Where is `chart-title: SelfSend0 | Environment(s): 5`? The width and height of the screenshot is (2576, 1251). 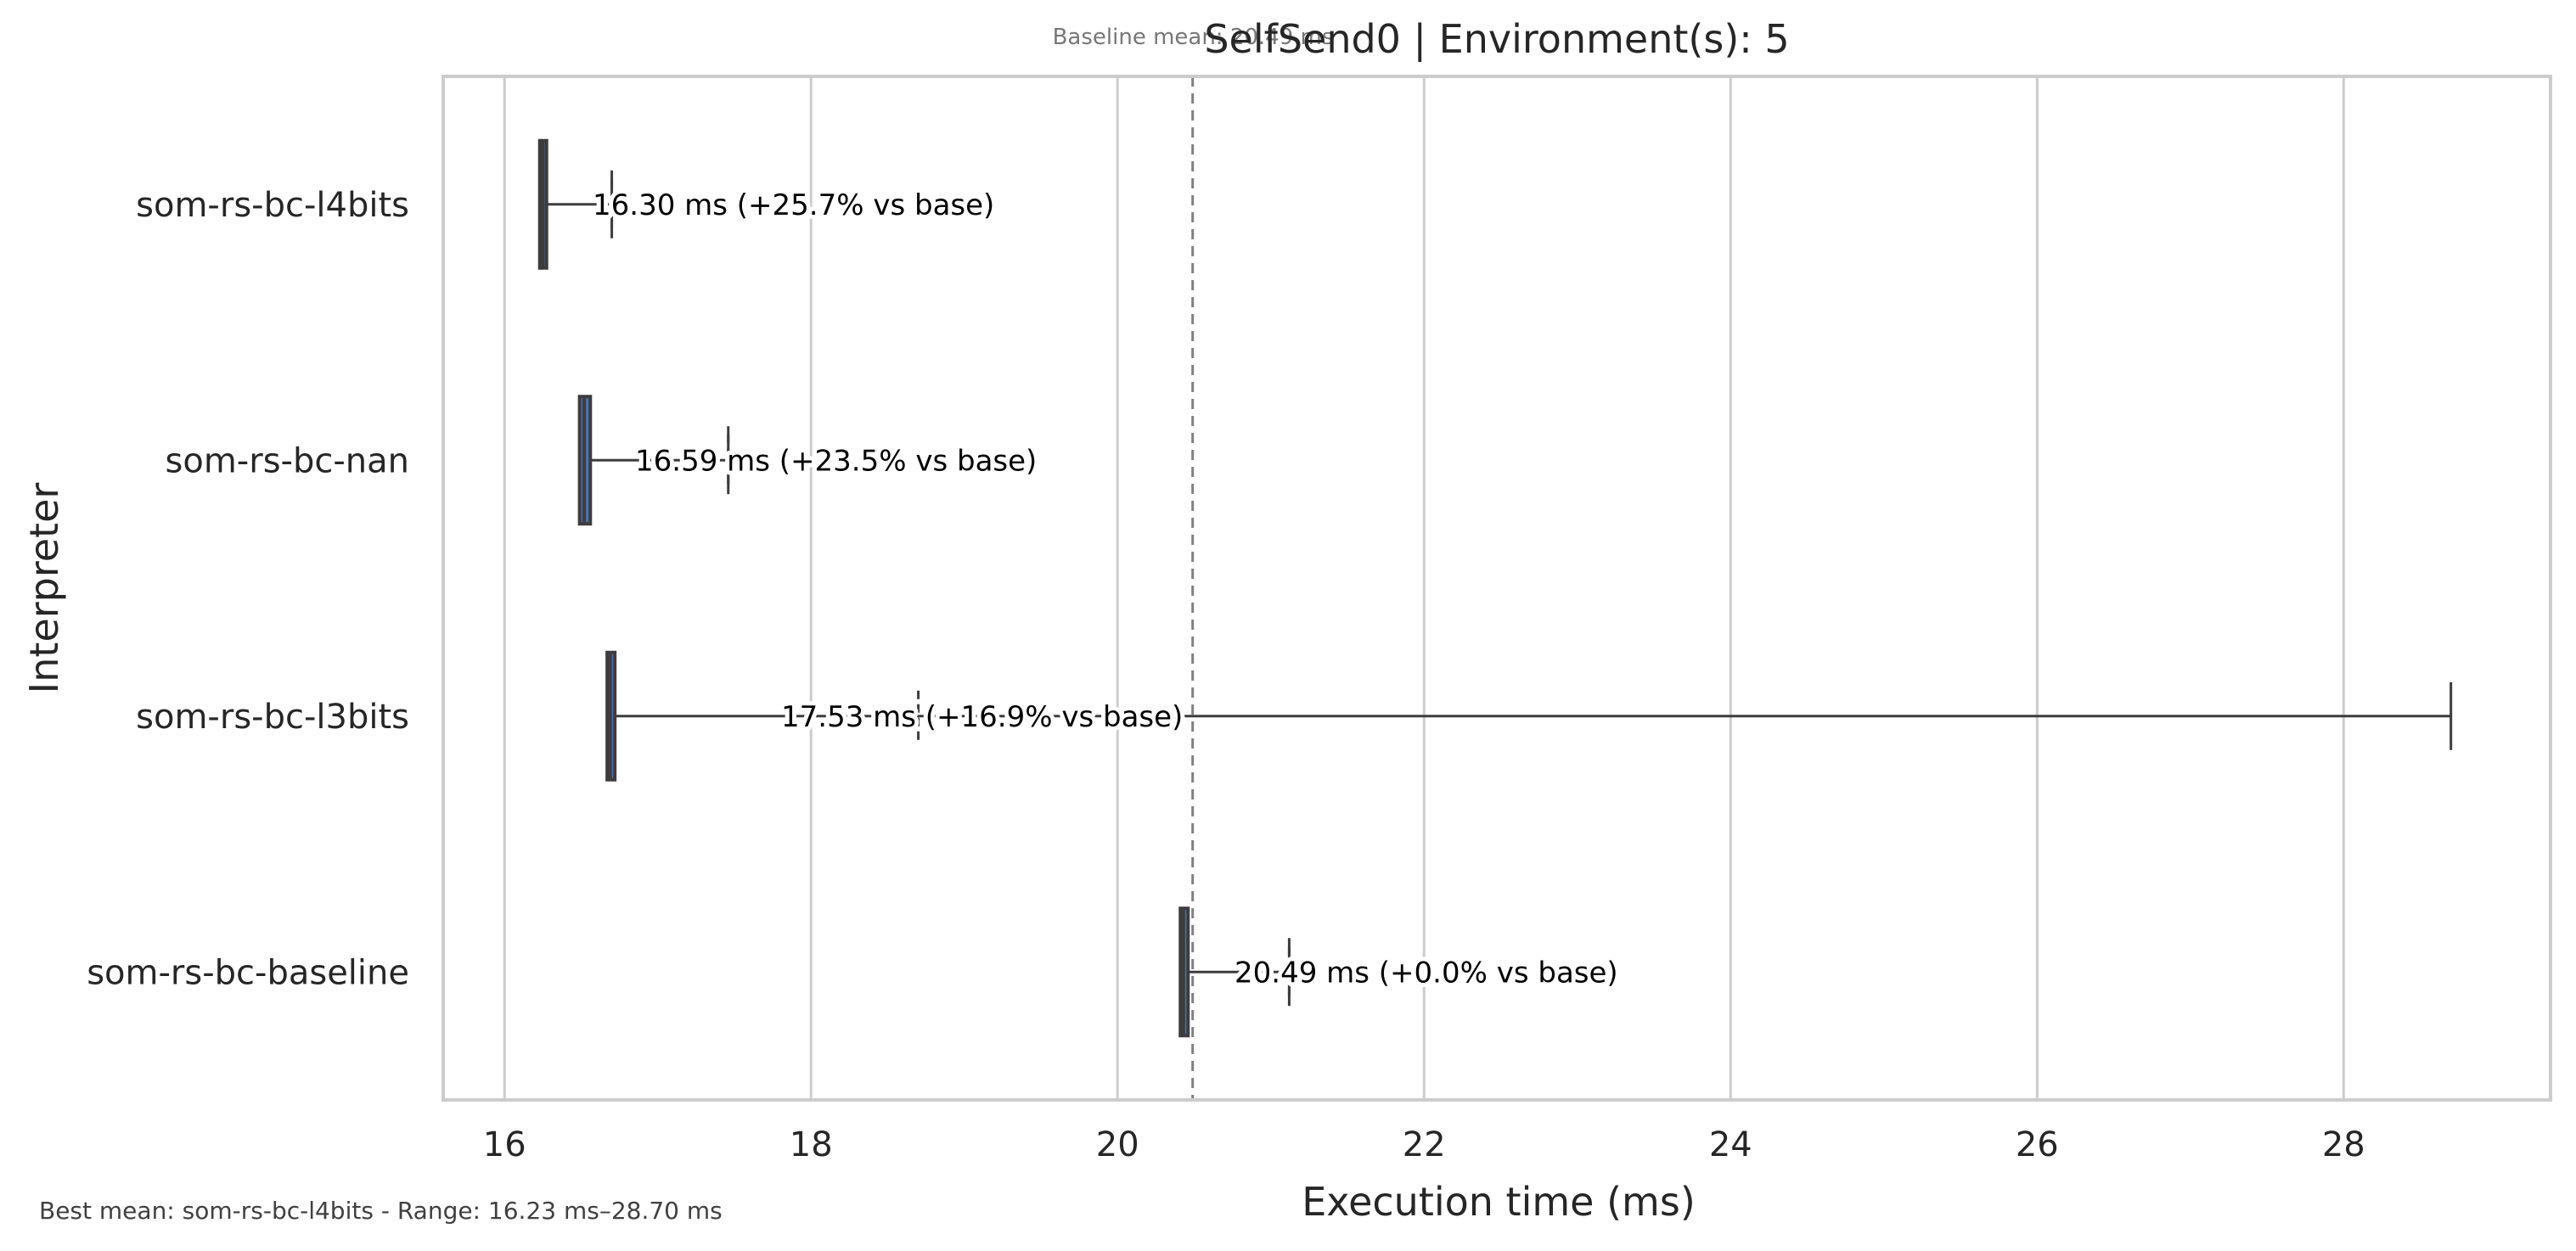 chart-title: SelfSend0 | Environment(s): 5 is located at coordinates (1496, 39).